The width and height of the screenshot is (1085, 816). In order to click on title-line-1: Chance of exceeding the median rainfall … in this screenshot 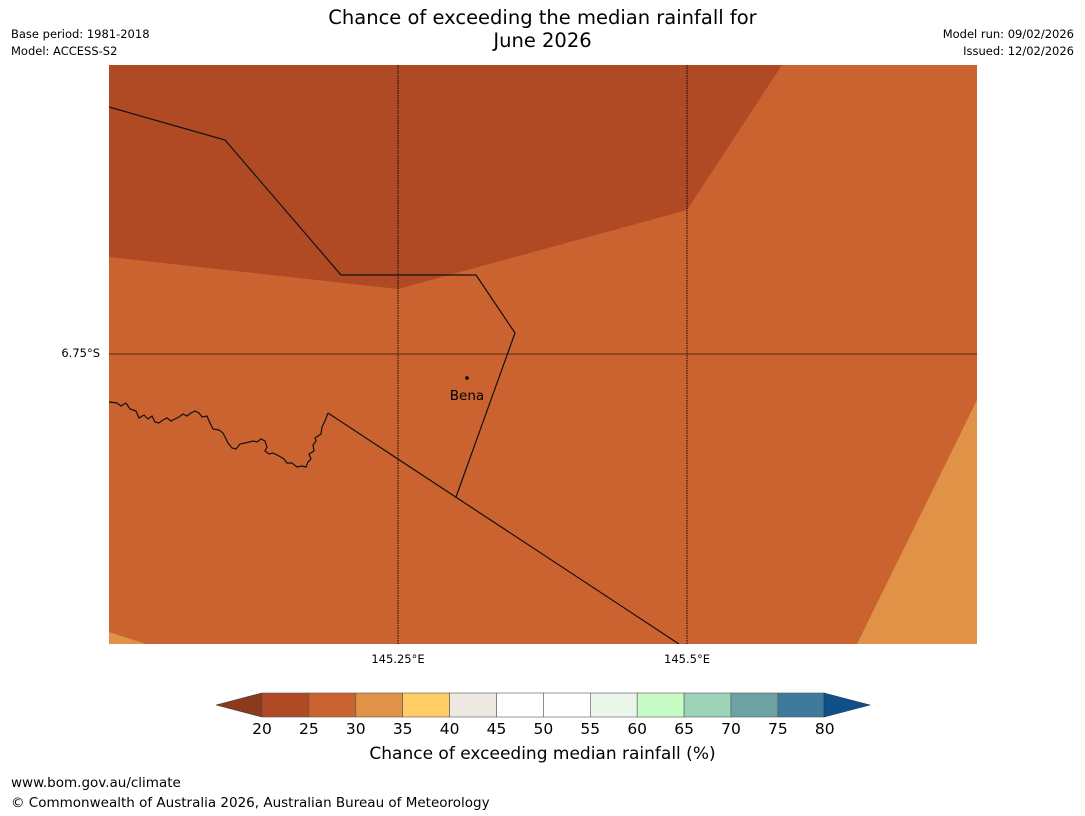, I will do `click(542, 17)`.